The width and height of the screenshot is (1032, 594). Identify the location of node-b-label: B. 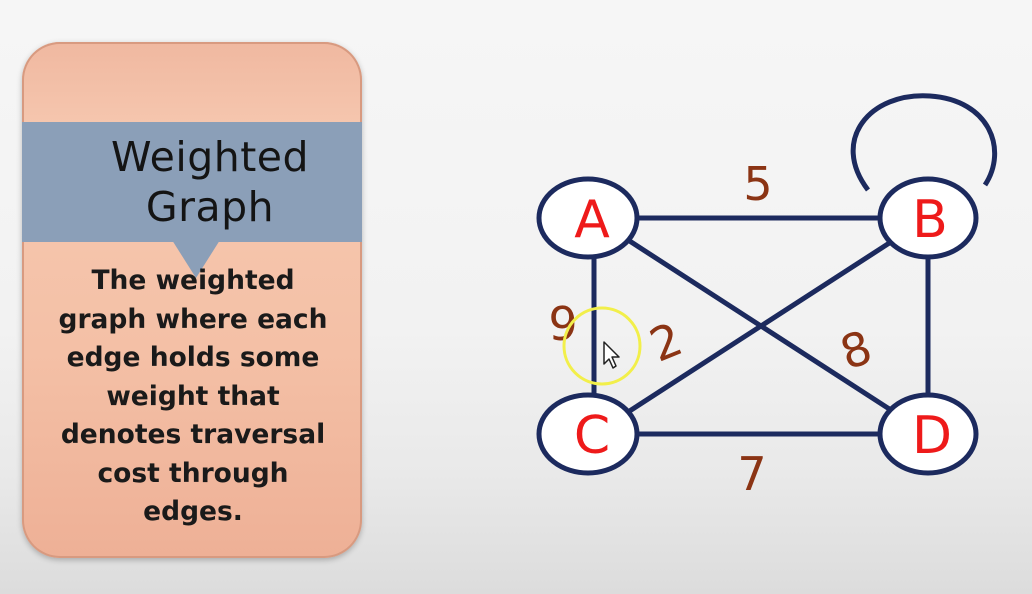
(930, 220).